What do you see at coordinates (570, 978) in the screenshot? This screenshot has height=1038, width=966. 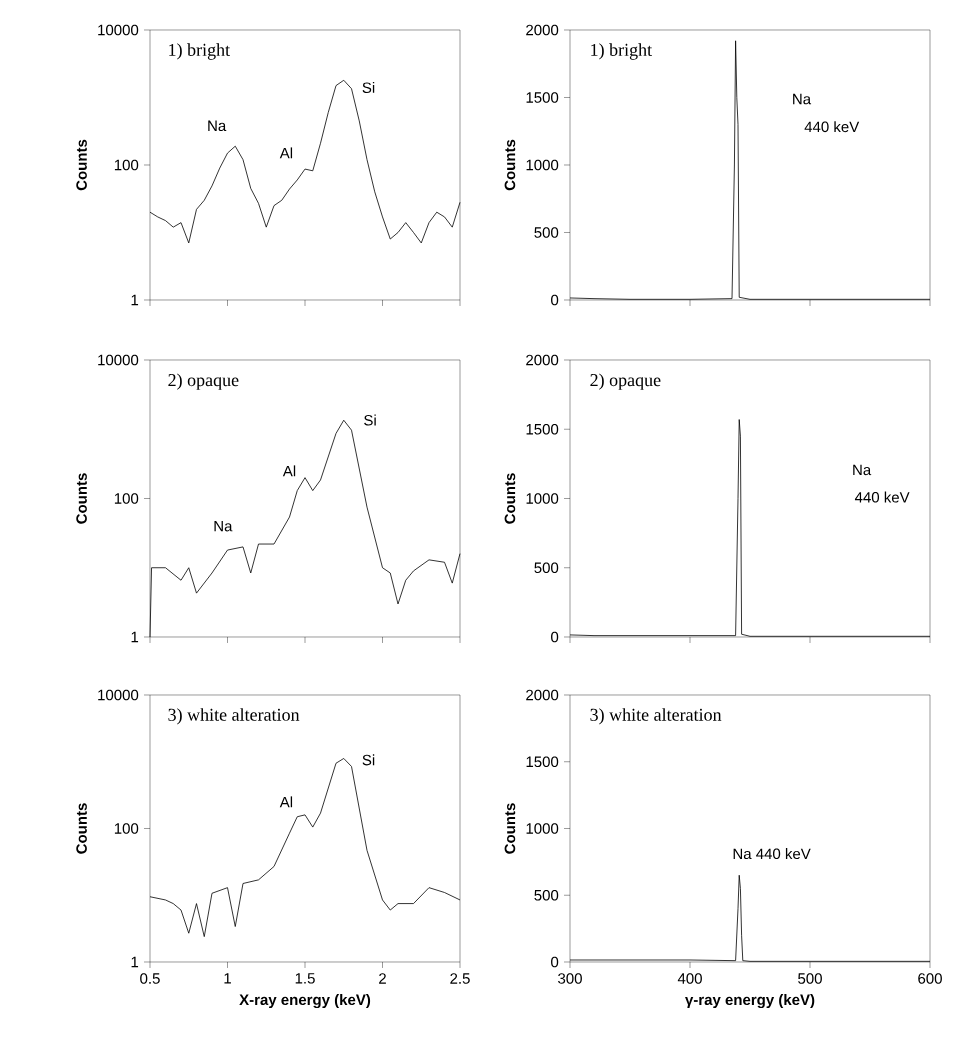 I see `x-tick-label: 300` at bounding box center [570, 978].